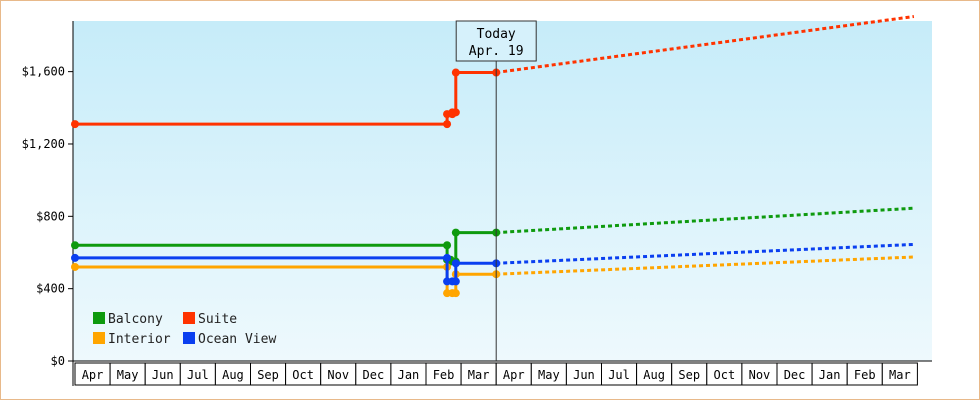 Image resolution: width=980 pixels, height=401 pixels. I want to click on legend-label-balcony: Balcony, so click(135, 319).